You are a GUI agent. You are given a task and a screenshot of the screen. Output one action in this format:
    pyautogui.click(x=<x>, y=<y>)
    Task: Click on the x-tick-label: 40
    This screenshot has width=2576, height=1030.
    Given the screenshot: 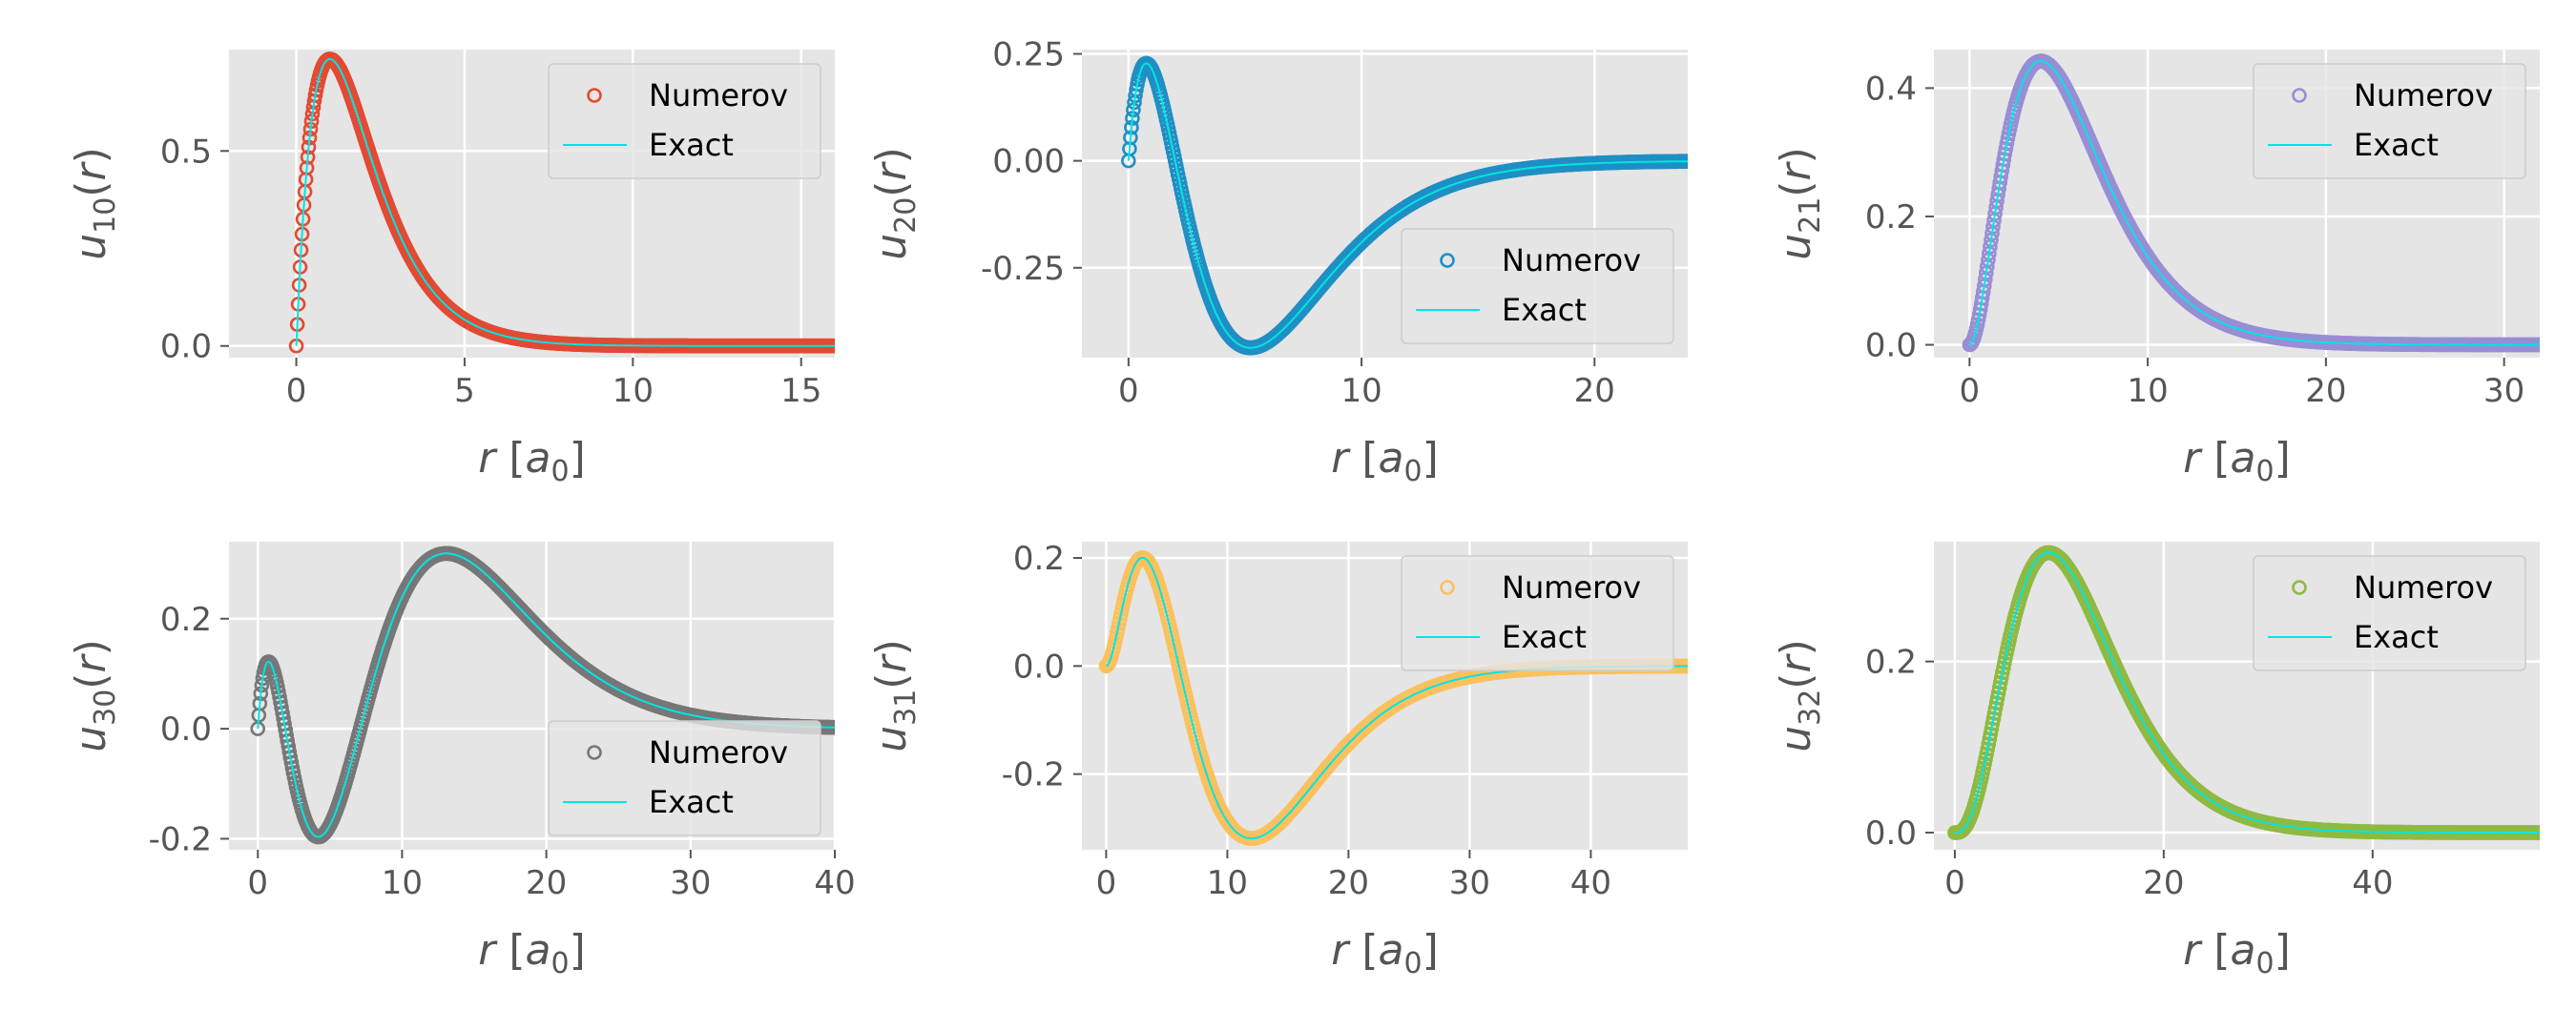 What is the action you would take?
    pyautogui.click(x=834, y=883)
    